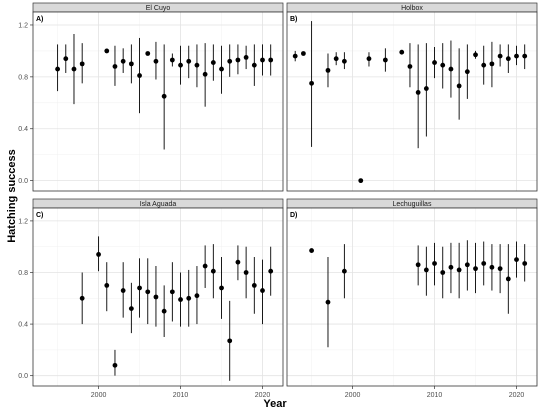 This screenshot has height=412, width=550. What do you see at coordinates (293, 19) in the screenshot?
I see `panel-tag: B)` at bounding box center [293, 19].